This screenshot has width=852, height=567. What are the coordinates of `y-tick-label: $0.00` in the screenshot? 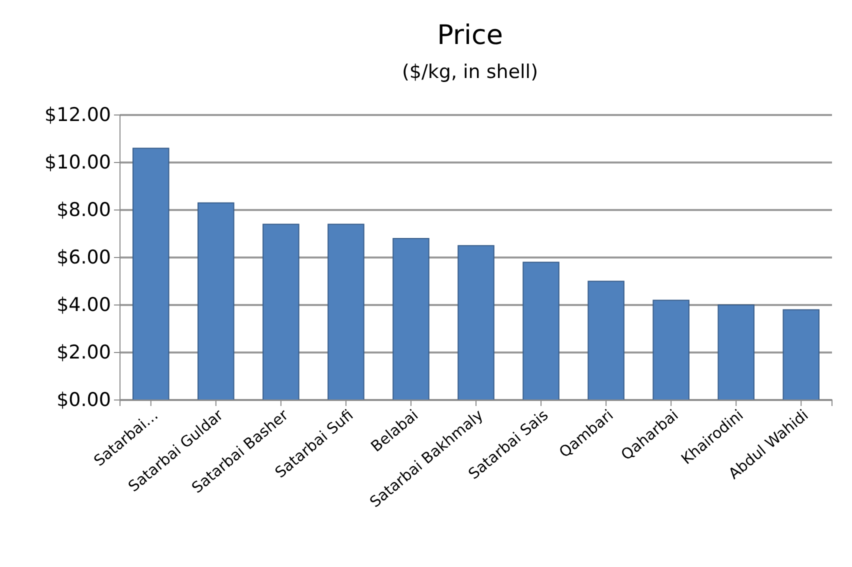 It's located at (83, 400).